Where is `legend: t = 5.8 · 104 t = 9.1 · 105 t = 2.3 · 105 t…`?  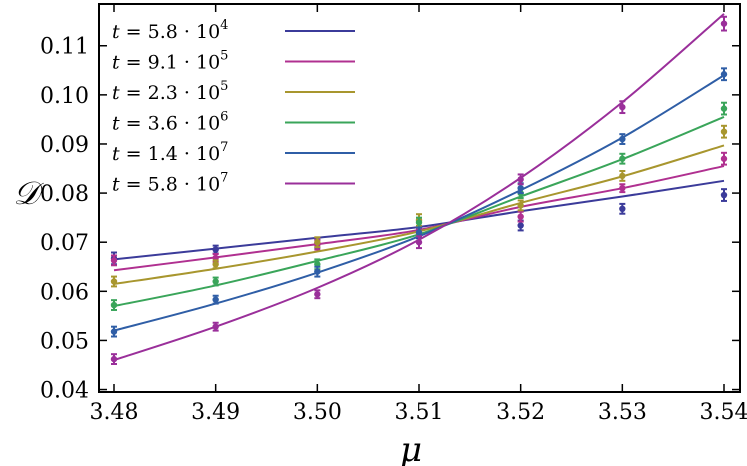 legend: t = 5.8 · 104 t = 9.1 · 105 t = 2.3 · 105 t… is located at coordinates (233, 107).